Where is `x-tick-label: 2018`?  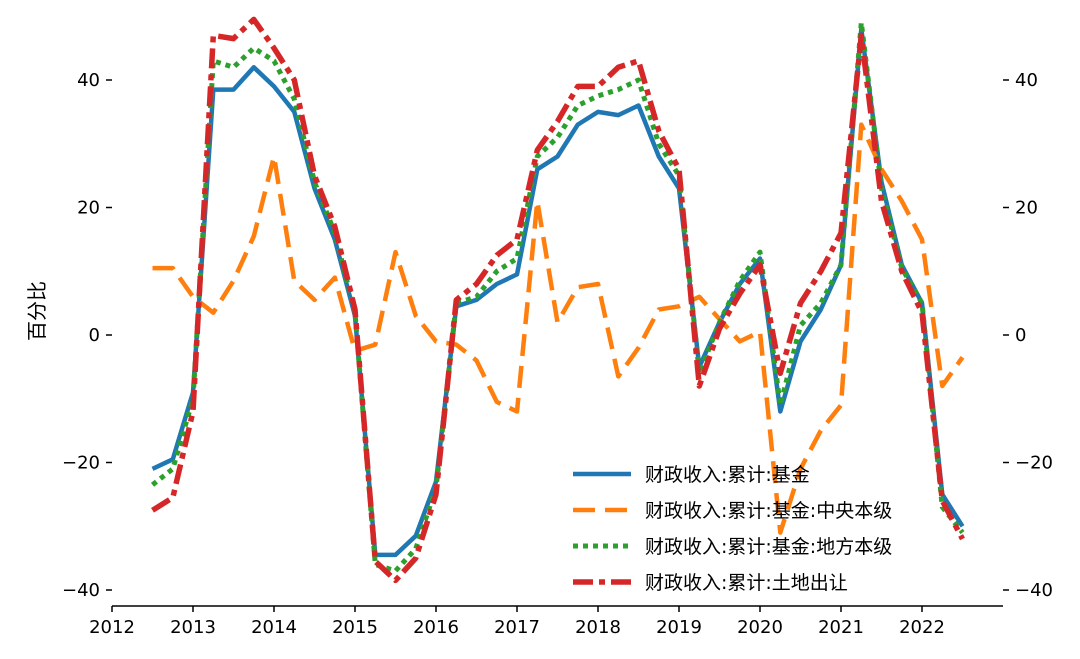
x-tick-label: 2018 is located at coordinates (598, 627).